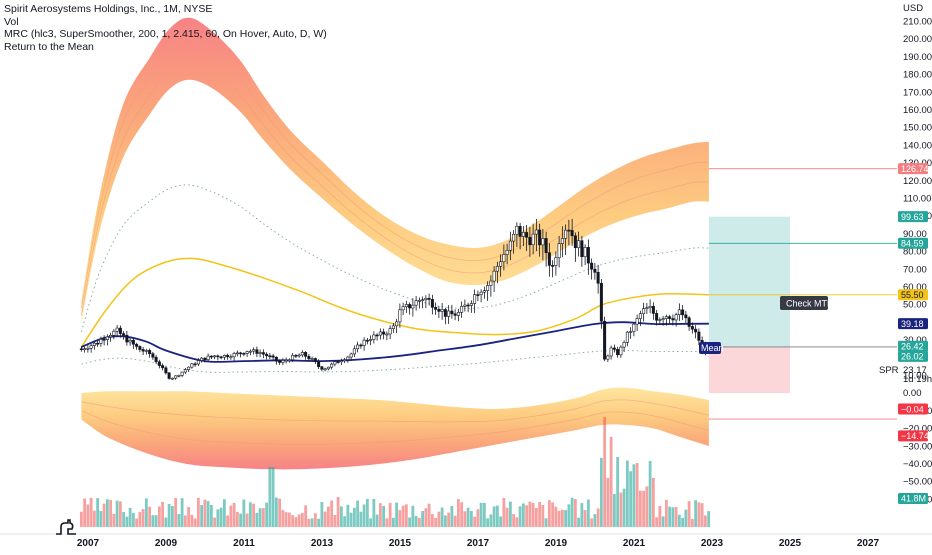 The height and width of the screenshot is (555, 932). What do you see at coordinates (913, 243) in the screenshot?
I see `badge-r1: 84.59` at bounding box center [913, 243].